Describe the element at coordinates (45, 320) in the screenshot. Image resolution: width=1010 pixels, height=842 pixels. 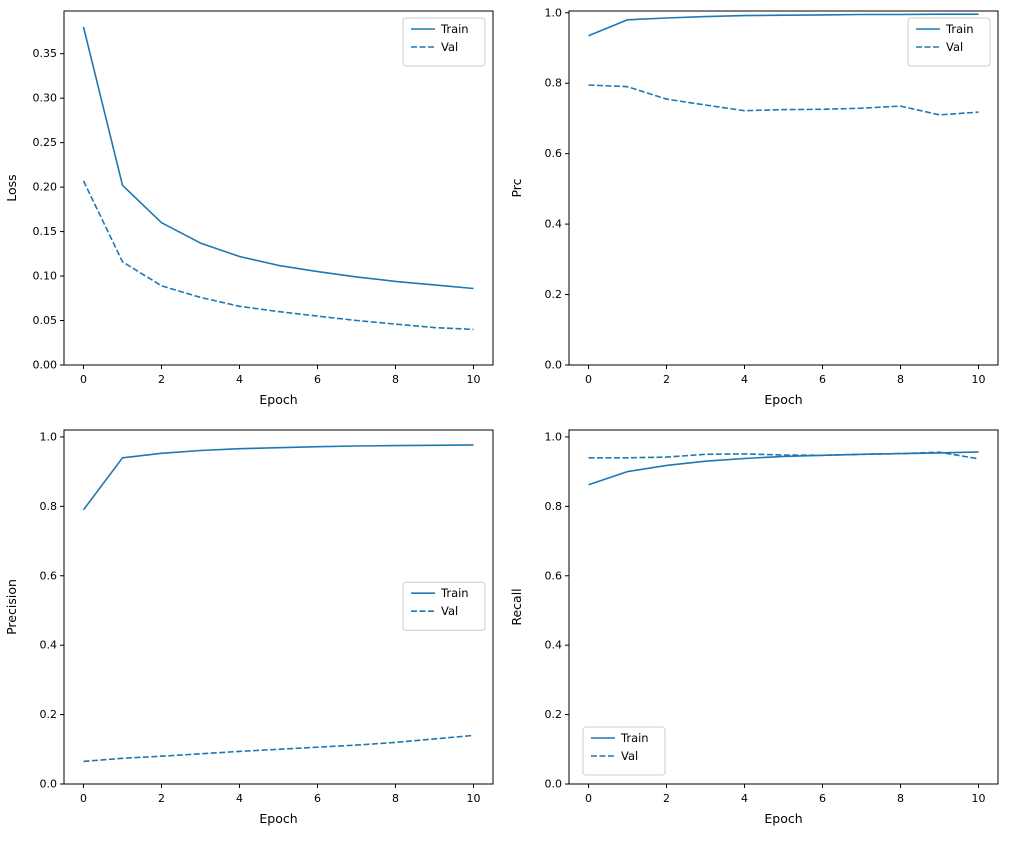
I see `y-tick-label: 0.05` at that location.